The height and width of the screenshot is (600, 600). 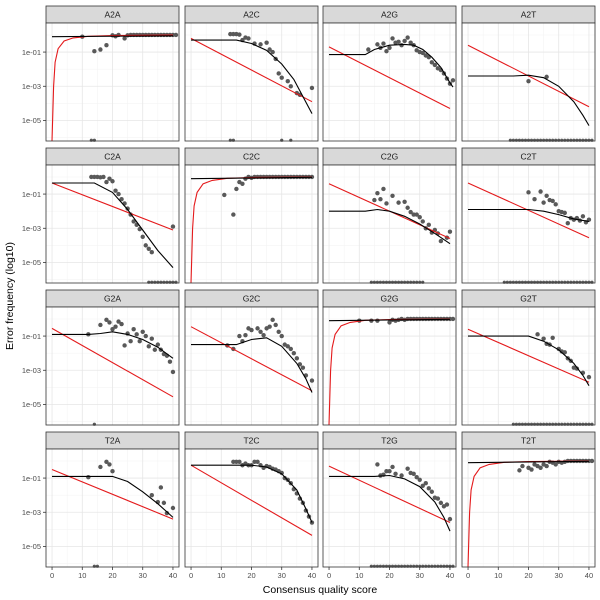 I want to click on x-tick-label: 10, so click(x=221, y=575).